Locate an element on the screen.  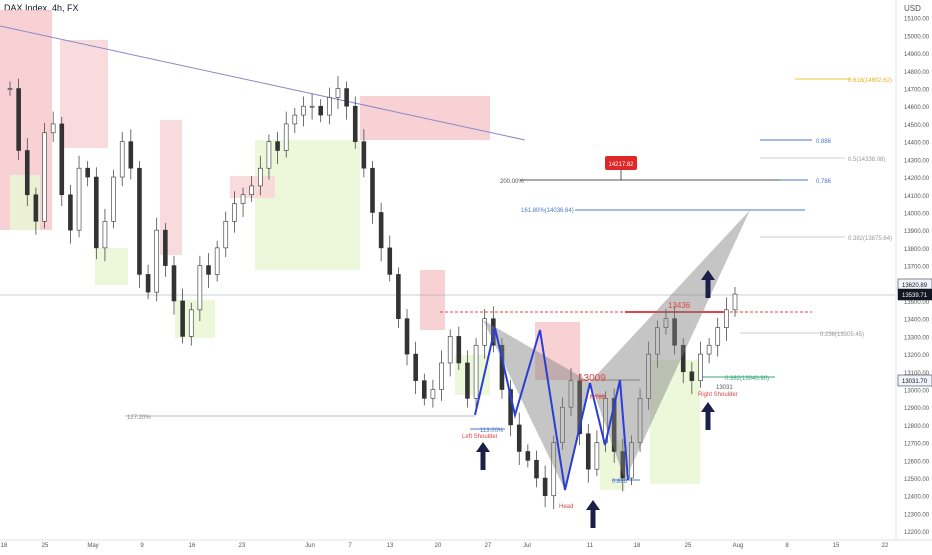
time-tick-16: 8 is located at coordinates (787, 546).